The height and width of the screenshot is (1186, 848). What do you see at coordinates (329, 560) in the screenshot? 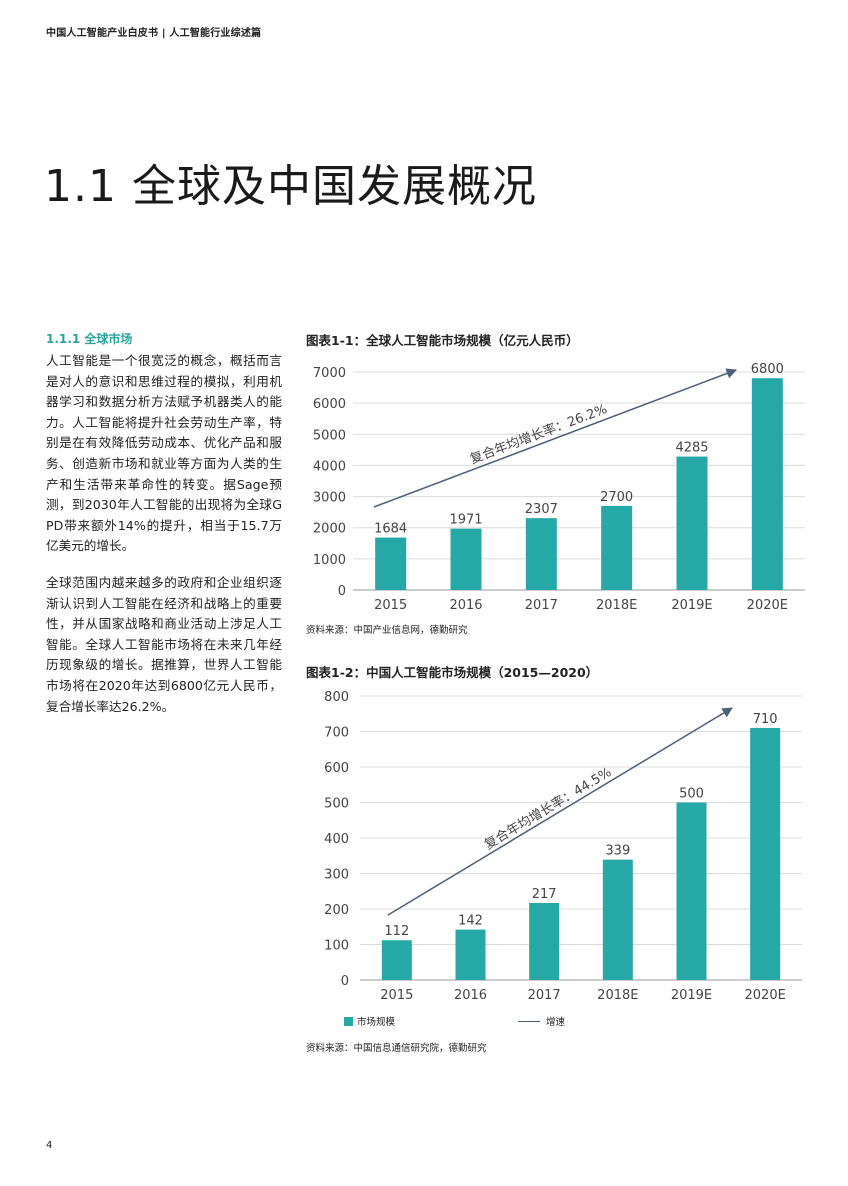
I see `y-tick-label: 1000` at bounding box center [329, 560].